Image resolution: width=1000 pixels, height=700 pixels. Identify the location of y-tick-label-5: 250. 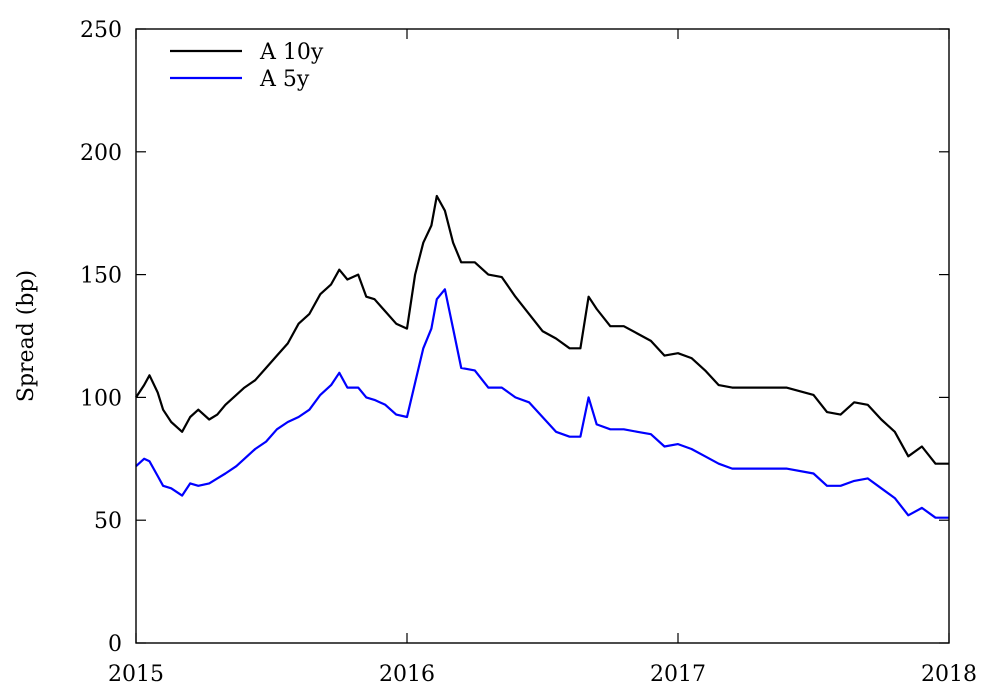
(101, 30).